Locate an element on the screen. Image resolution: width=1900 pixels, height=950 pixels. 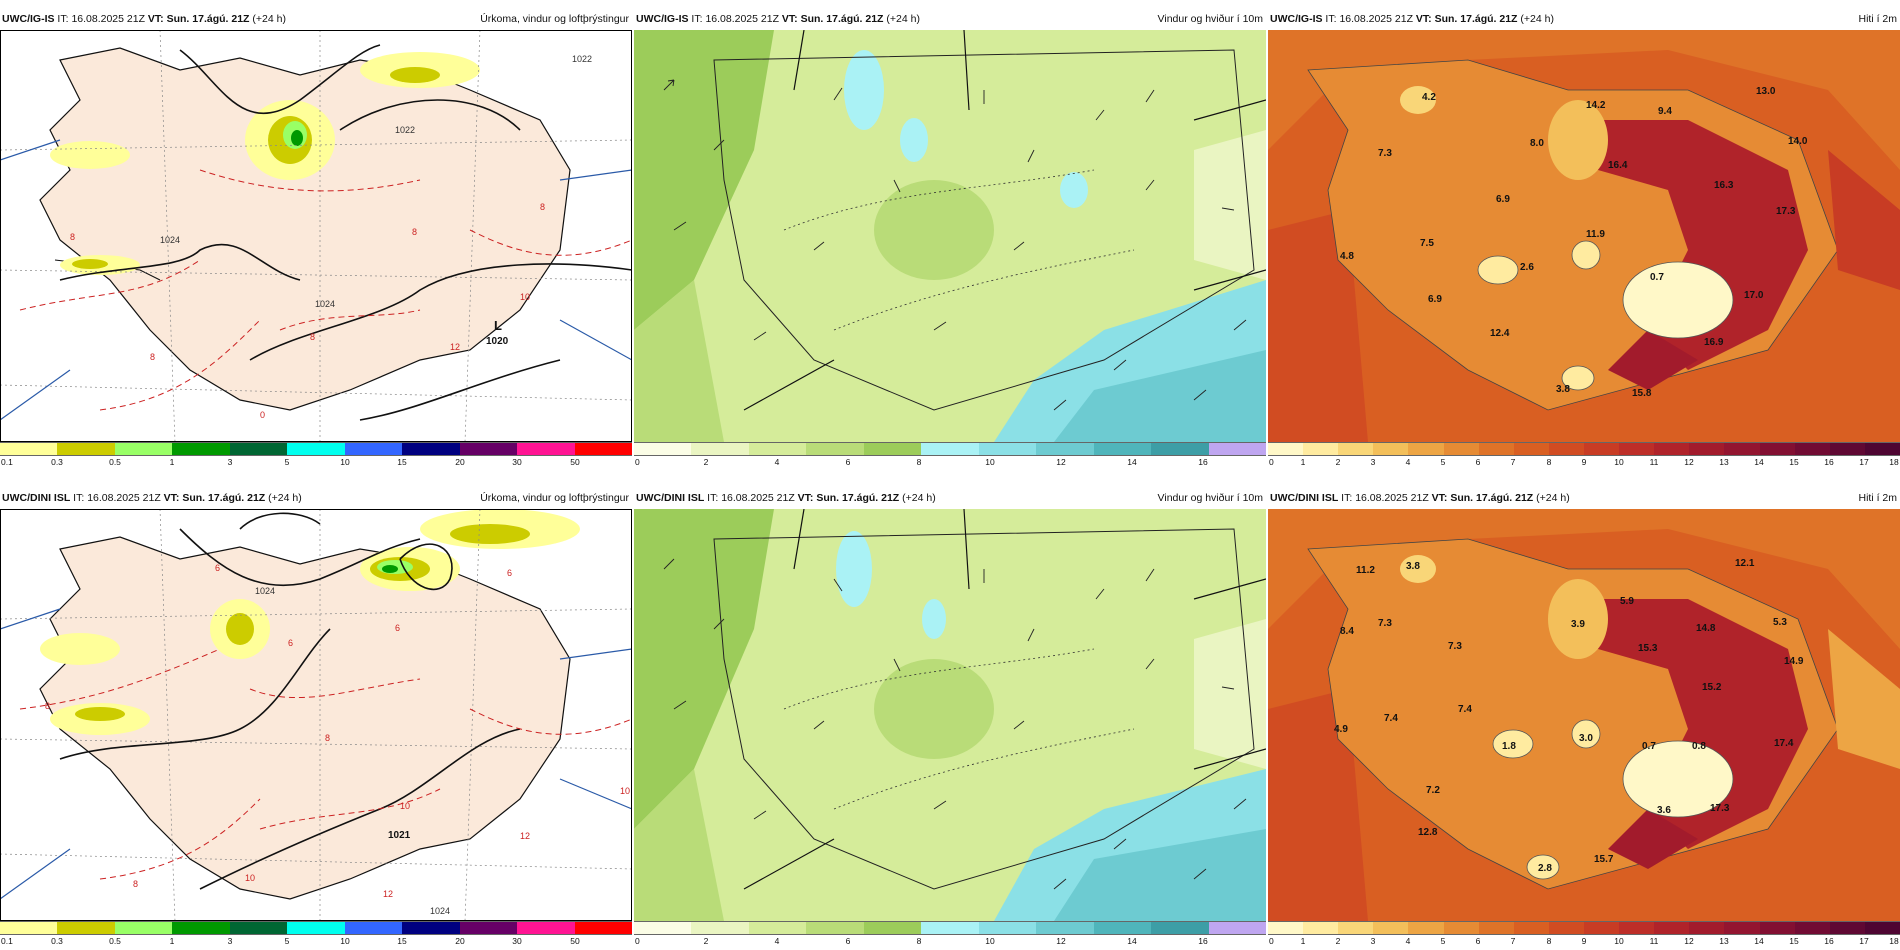
svg-text: 2.8 is located at coordinates (1545, 868).